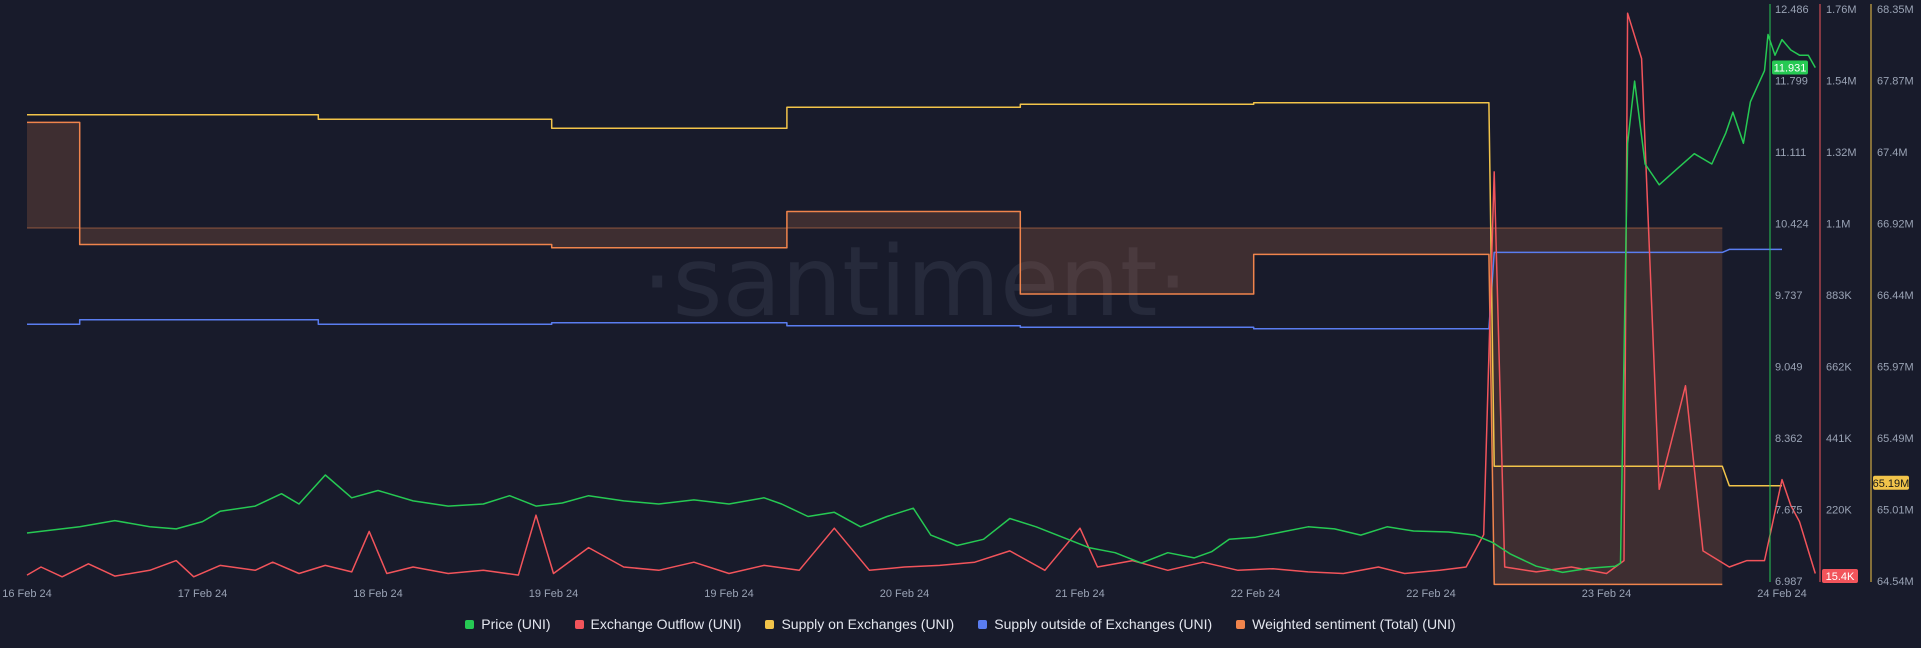  What do you see at coordinates (1080, 594) in the screenshot?
I see `x-tick-label: 21 Feb 24` at bounding box center [1080, 594].